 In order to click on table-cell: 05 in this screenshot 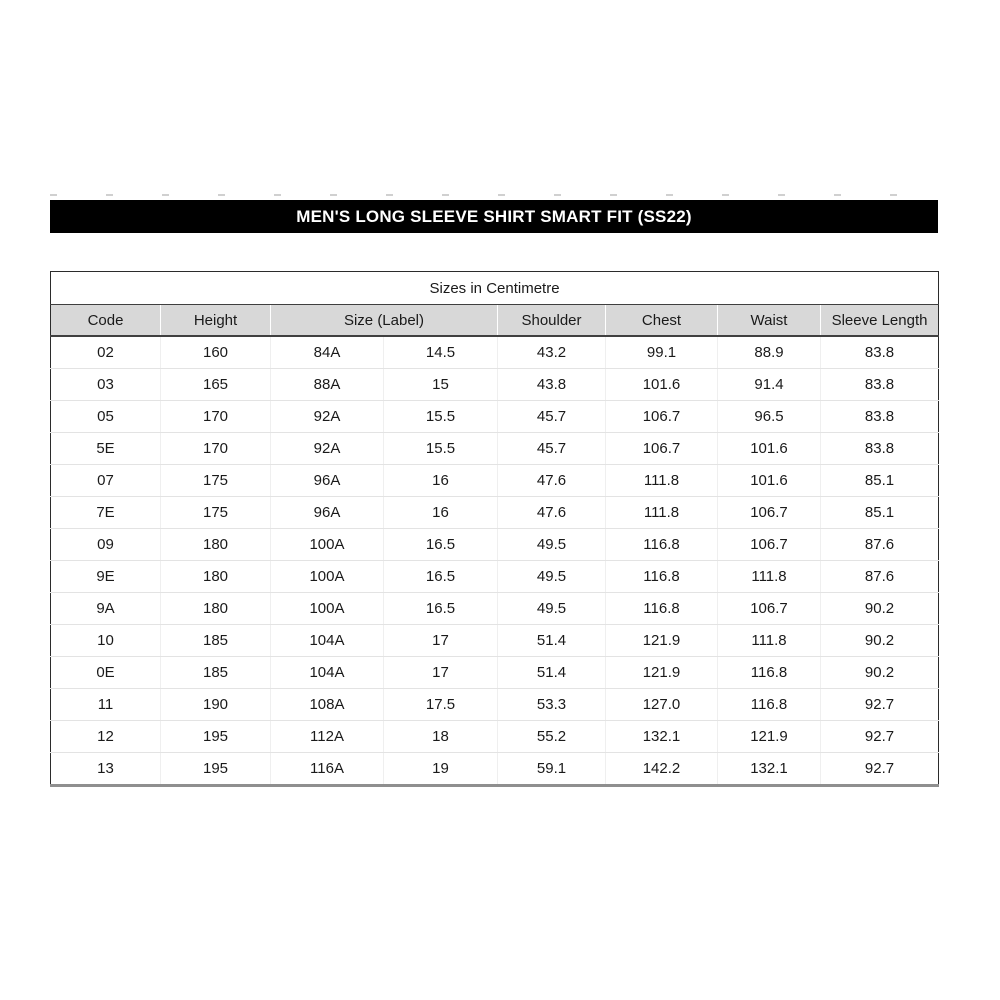, I will do `click(105, 416)`.